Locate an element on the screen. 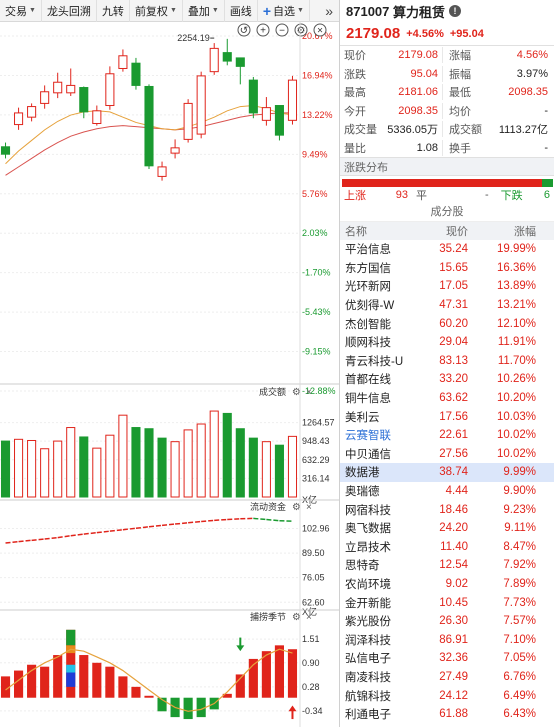  component-name: 立昂技术 is located at coordinates (368, 547).